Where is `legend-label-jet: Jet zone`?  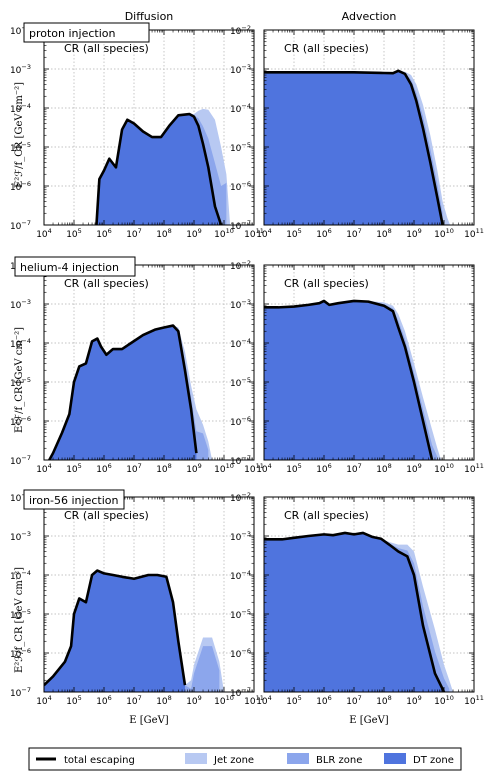
legend-label-jet: Jet zone is located at coordinates (233, 760).